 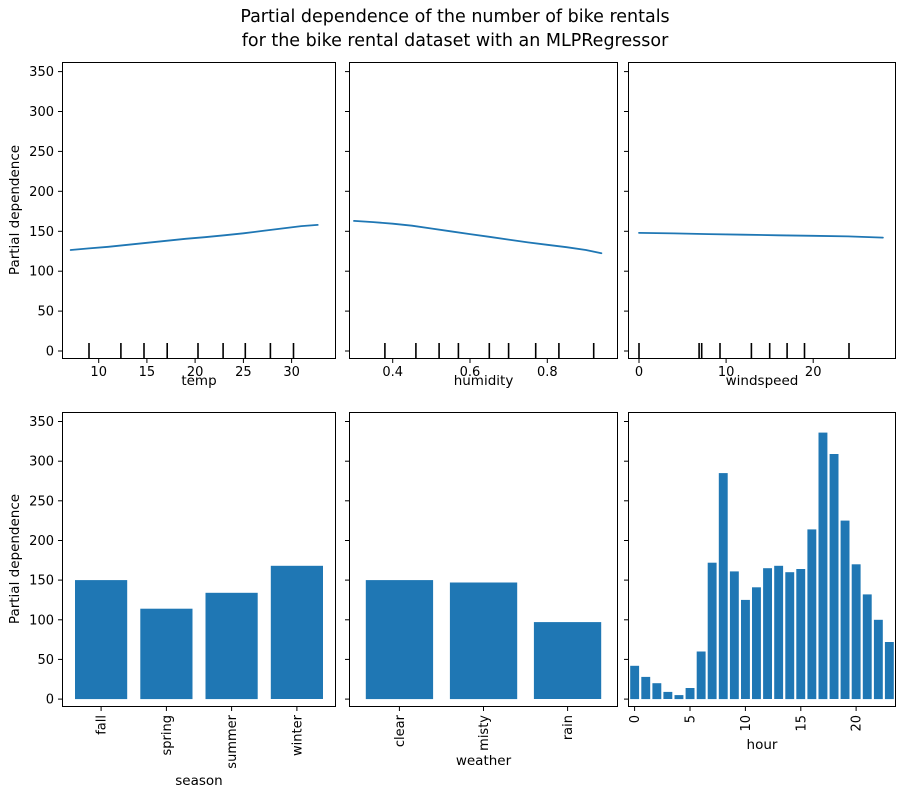 I want to click on pdp-line-temp, so click(x=194, y=237).